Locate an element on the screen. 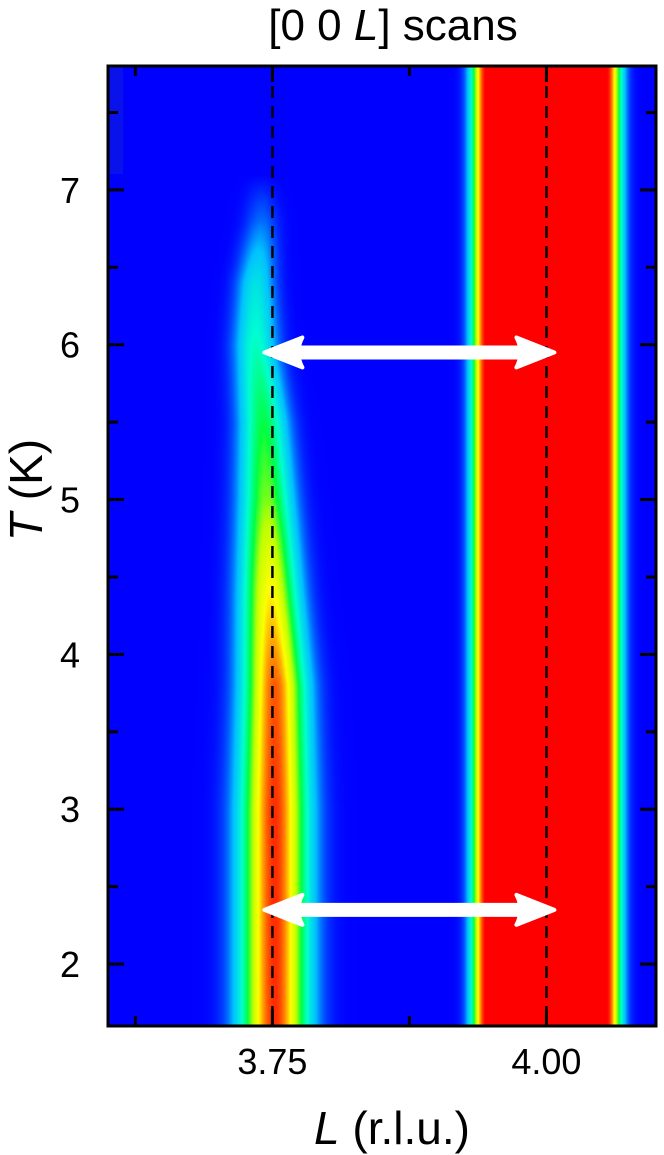 The height and width of the screenshot is (1155, 664). x-axis-label: L (r.l.u.) is located at coordinates (392, 1128).